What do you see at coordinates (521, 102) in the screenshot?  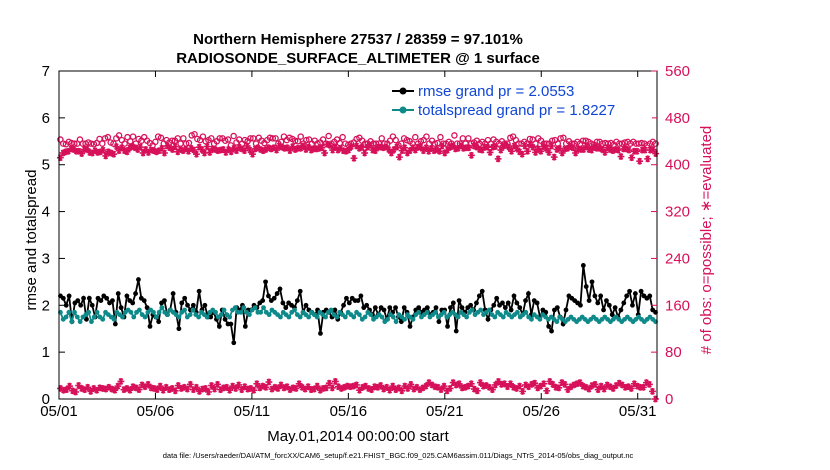 I see `legend-box` at bounding box center [521, 102].